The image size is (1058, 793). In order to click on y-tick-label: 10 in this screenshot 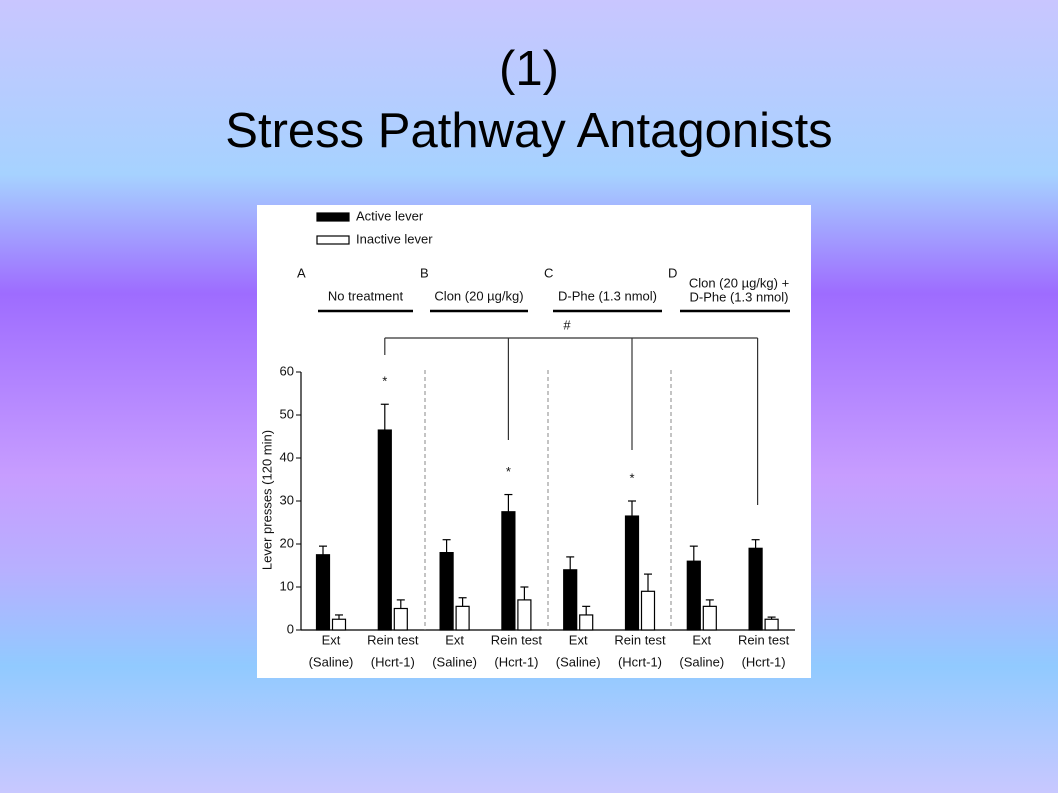, I will do `click(287, 585)`.